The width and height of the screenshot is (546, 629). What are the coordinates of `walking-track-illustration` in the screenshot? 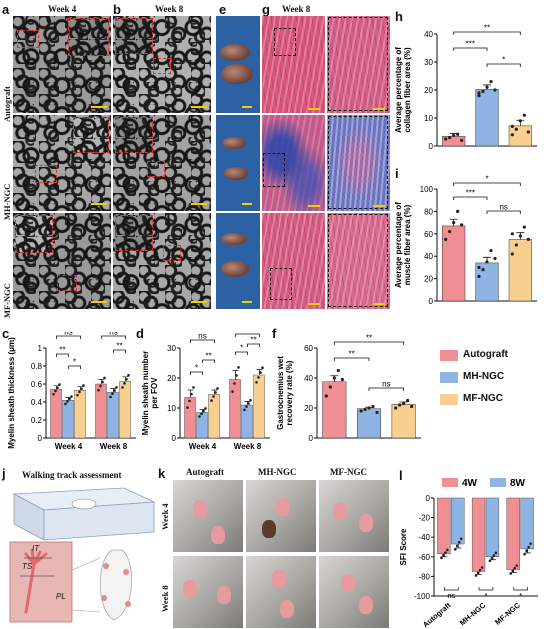 It's located at (82, 555).